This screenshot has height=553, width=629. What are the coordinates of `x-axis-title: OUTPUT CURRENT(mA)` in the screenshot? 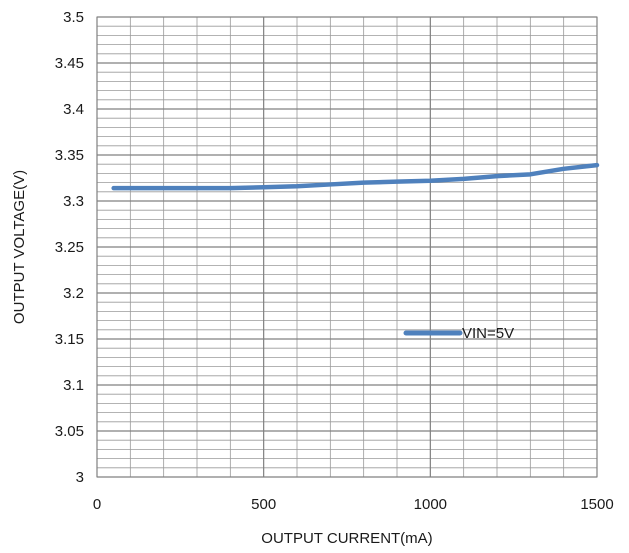 It's located at (346, 538).